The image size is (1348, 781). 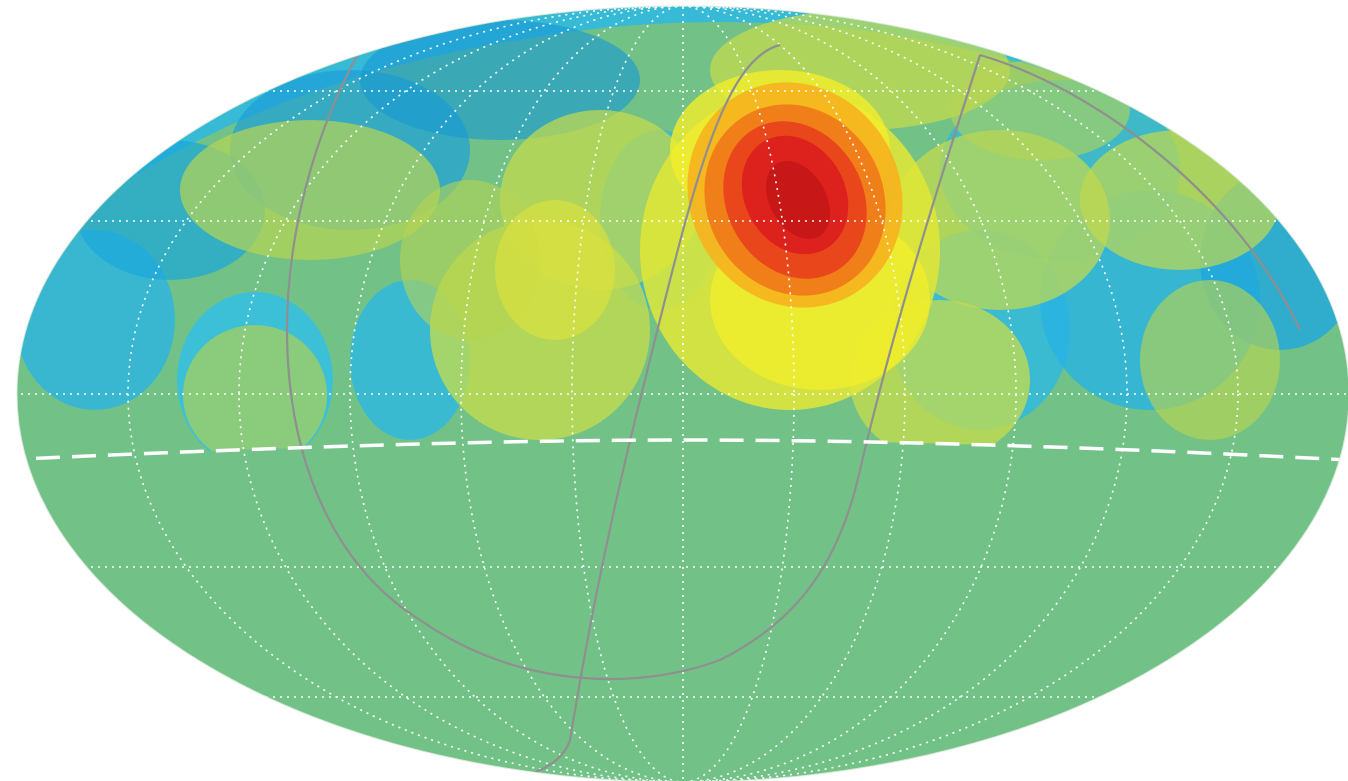 I want to click on hotspot-region, so click(x=795, y=195).